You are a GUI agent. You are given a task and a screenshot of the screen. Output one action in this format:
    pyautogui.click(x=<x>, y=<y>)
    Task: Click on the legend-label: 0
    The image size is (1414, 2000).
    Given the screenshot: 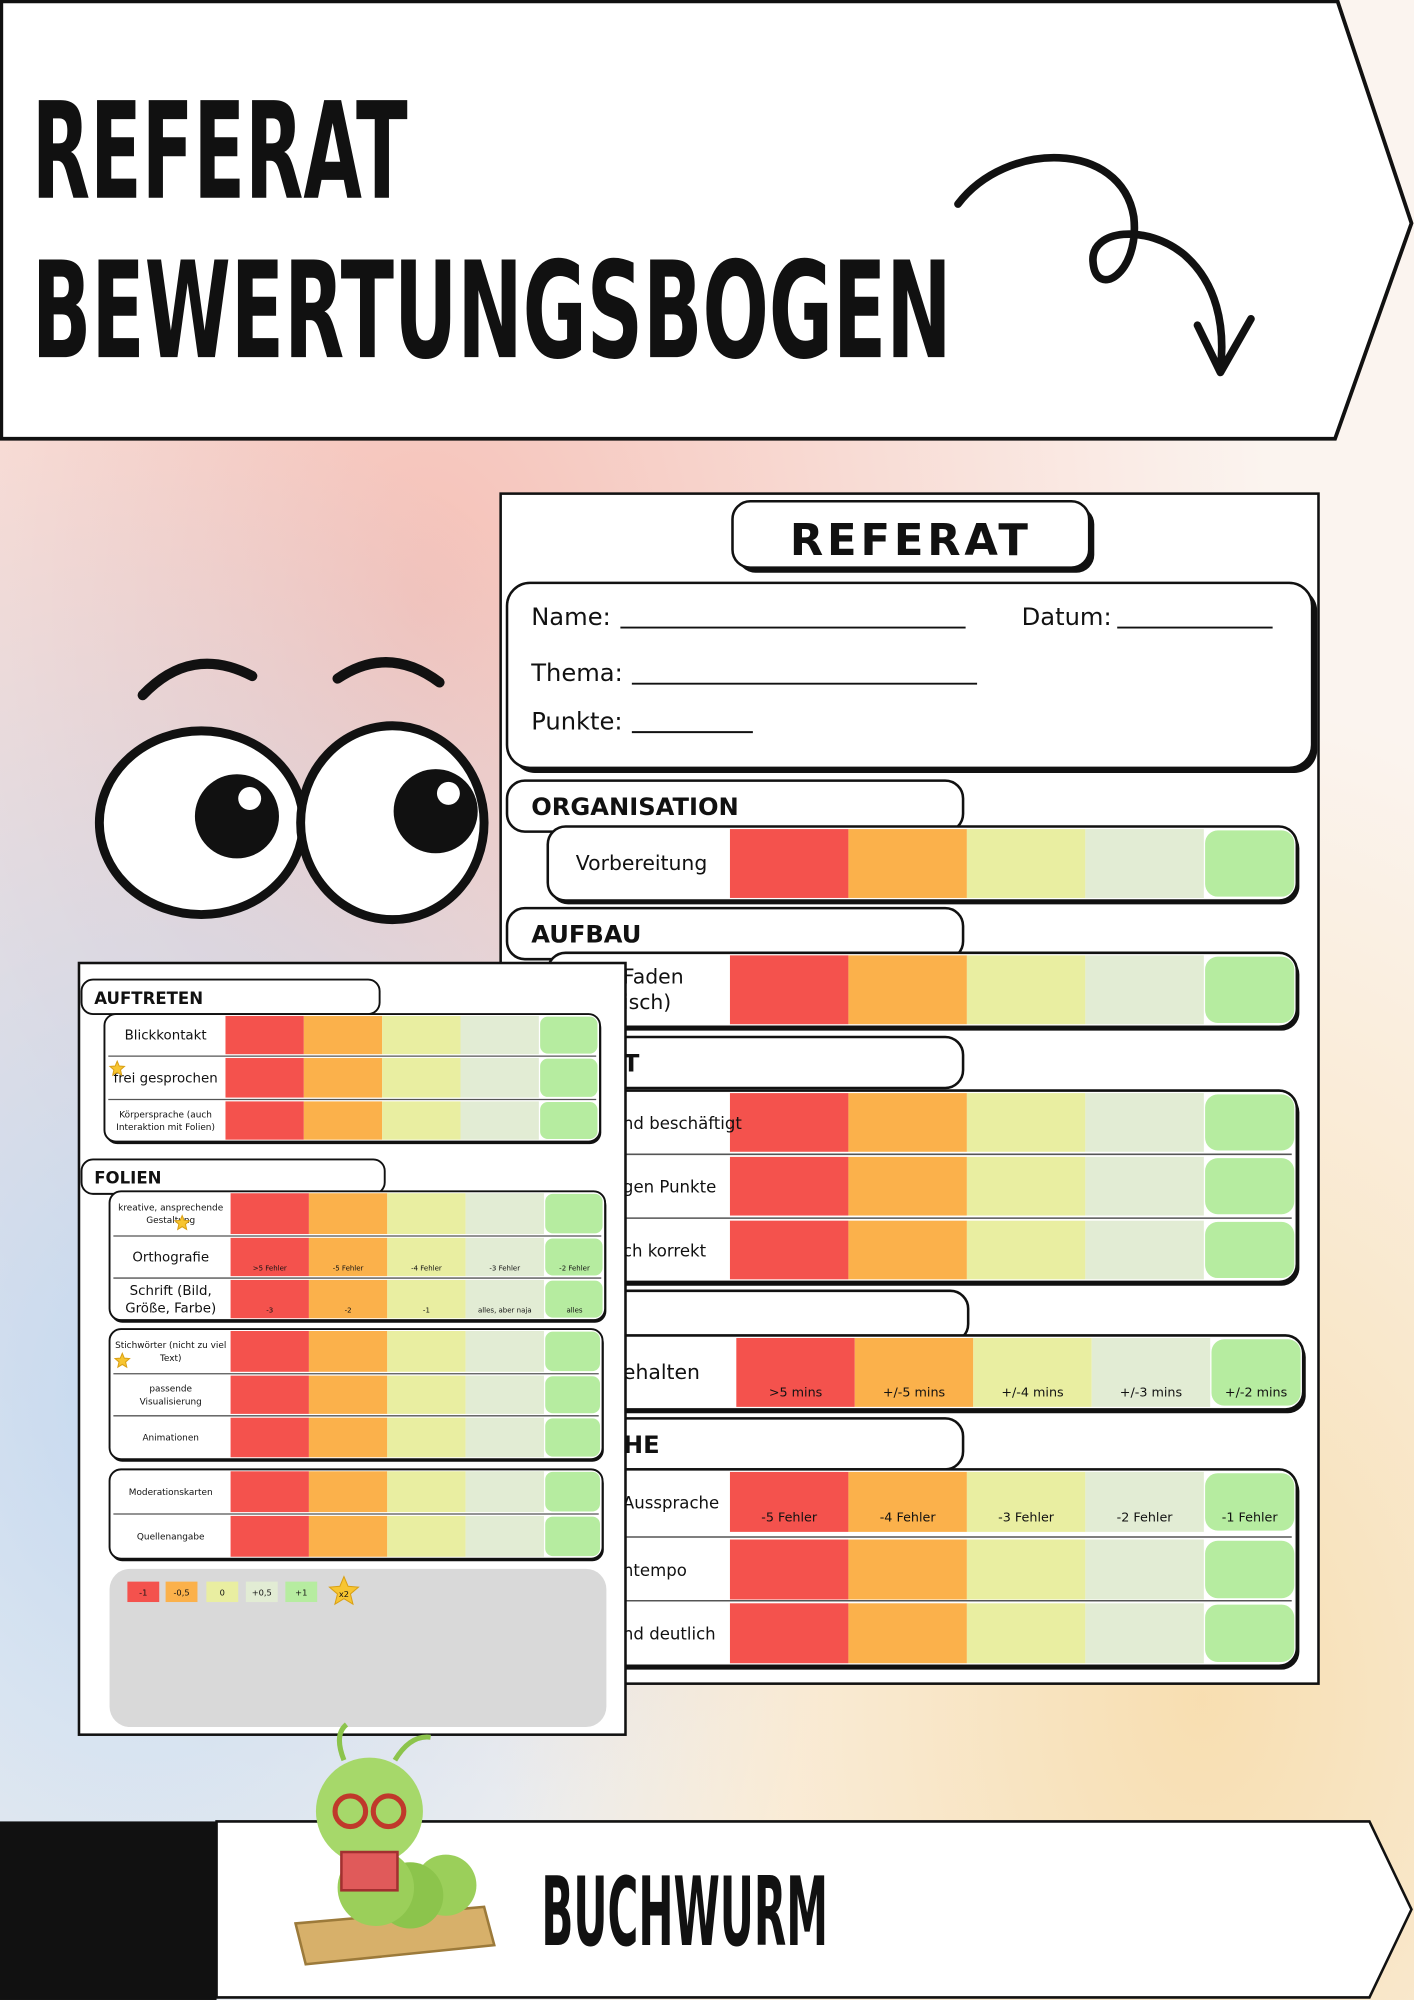 What is the action you would take?
    pyautogui.click(x=222, y=1593)
    